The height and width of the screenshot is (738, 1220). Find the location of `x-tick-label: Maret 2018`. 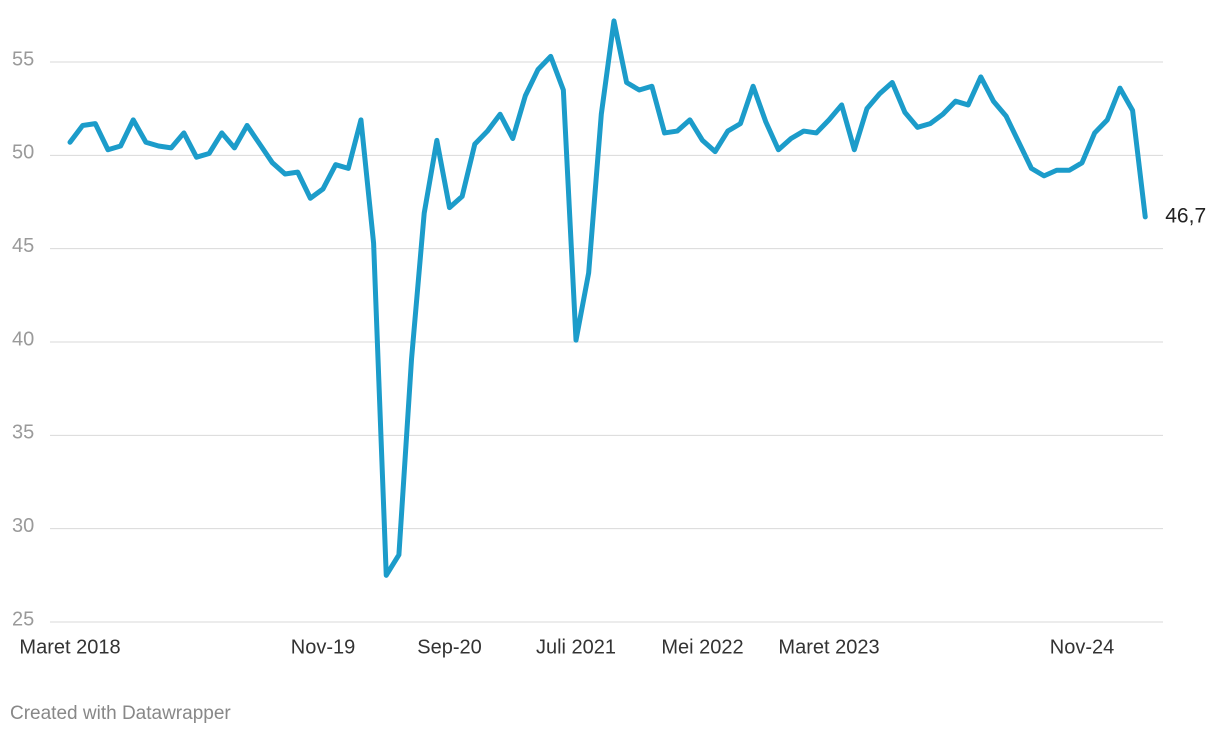

x-tick-label: Maret 2018 is located at coordinates (69, 647).